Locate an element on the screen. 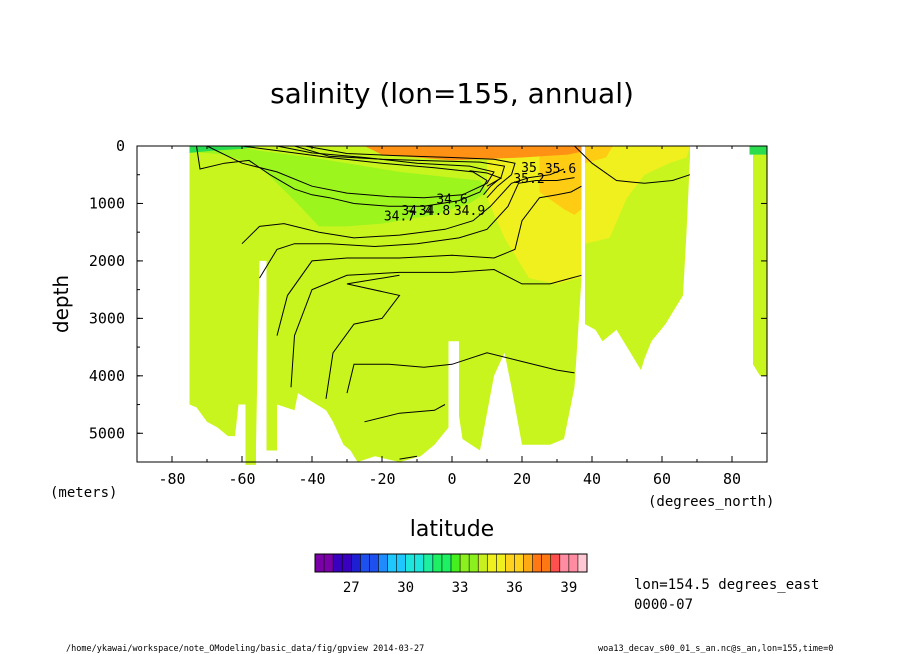 The width and height of the screenshot is (904, 654). contour-label-4: 34.6 is located at coordinates (451, 199).